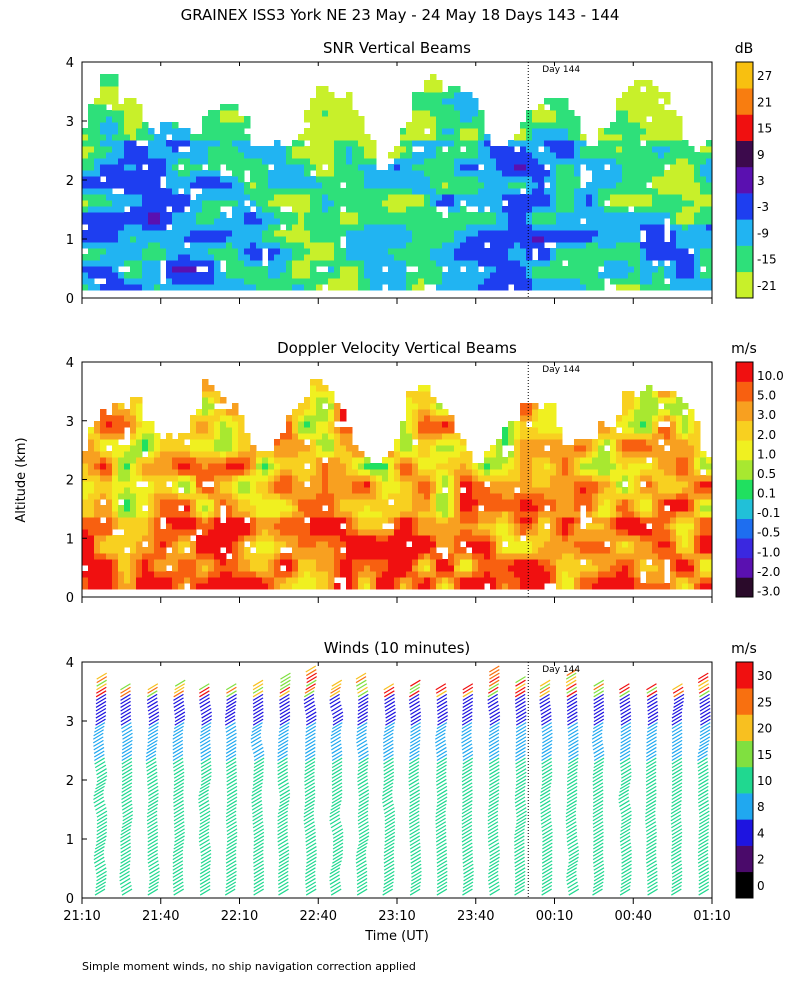 This screenshot has width=800, height=1000. I want to click on colorbar-label: -0.1, so click(768, 513).